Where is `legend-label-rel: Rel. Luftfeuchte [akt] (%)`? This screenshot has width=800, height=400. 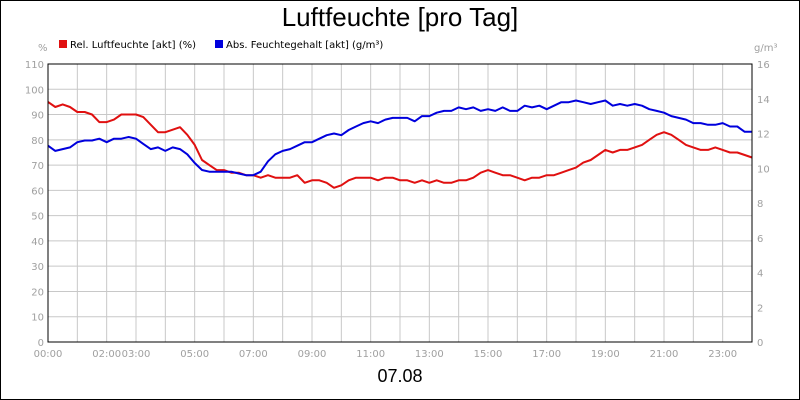 legend-label-rel: Rel. Luftfeuchte [akt] (%) is located at coordinates (133, 45).